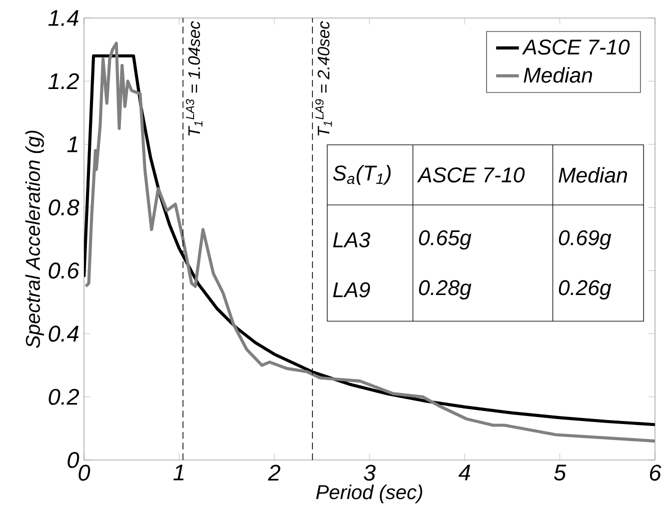  Describe the element at coordinates (351, 290) in the screenshot. I see `annotation: LA9` at that location.